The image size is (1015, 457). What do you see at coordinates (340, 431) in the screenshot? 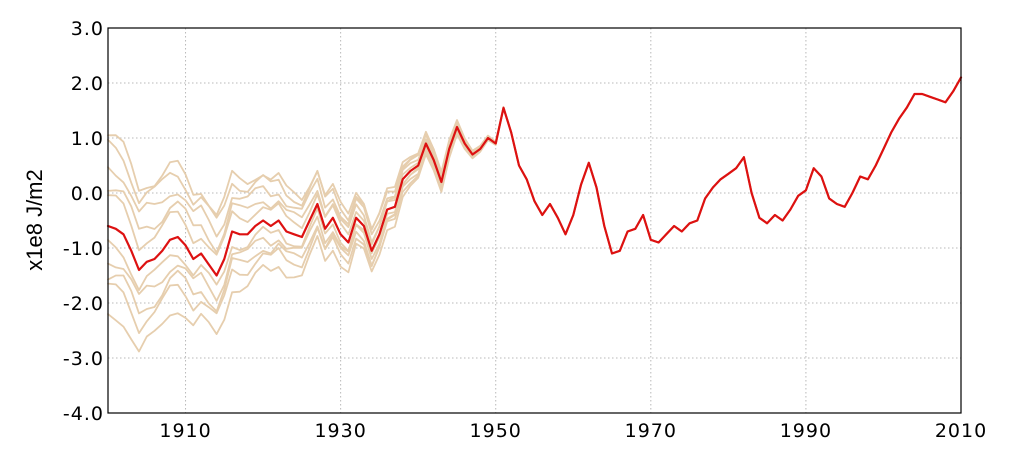
I see `x-tick-label: 1930` at bounding box center [340, 431].